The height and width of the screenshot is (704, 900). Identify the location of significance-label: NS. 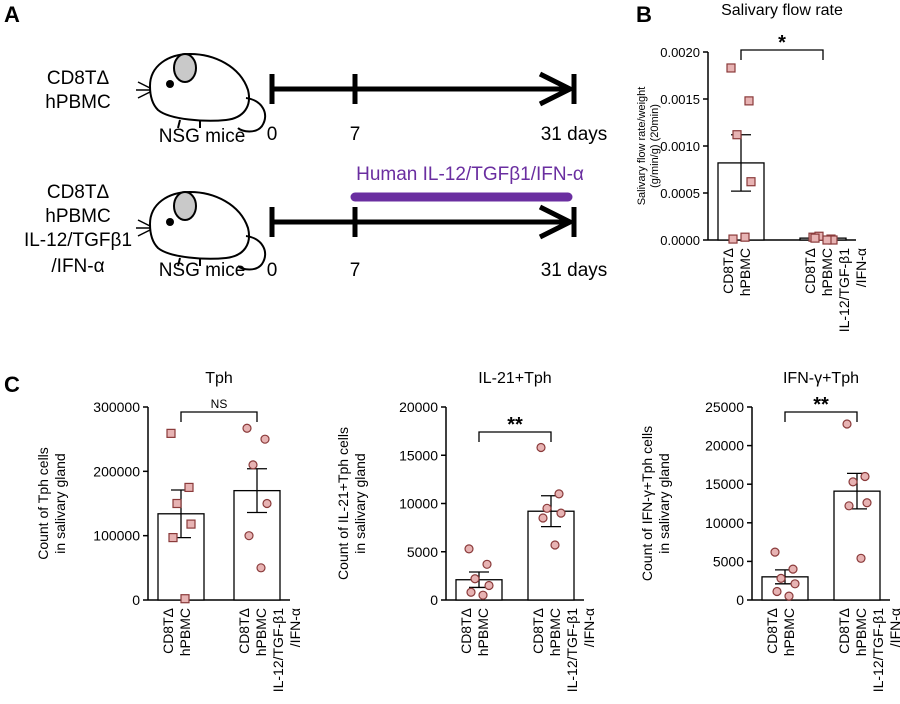
(219, 404).